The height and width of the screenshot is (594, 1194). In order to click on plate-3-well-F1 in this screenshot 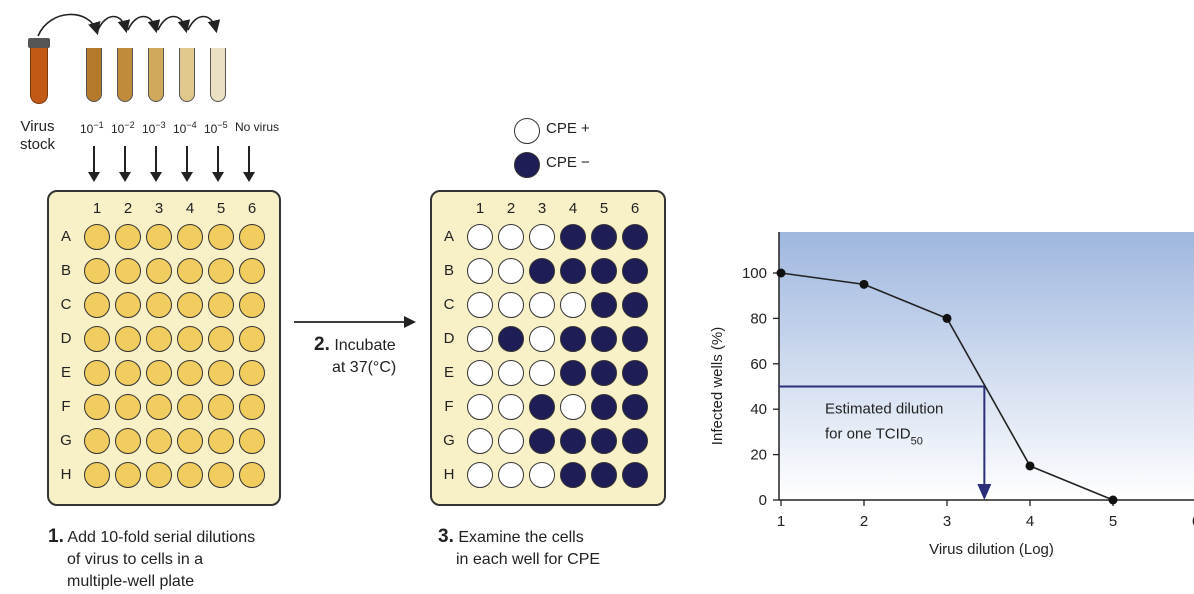, I will do `click(480, 407)`.